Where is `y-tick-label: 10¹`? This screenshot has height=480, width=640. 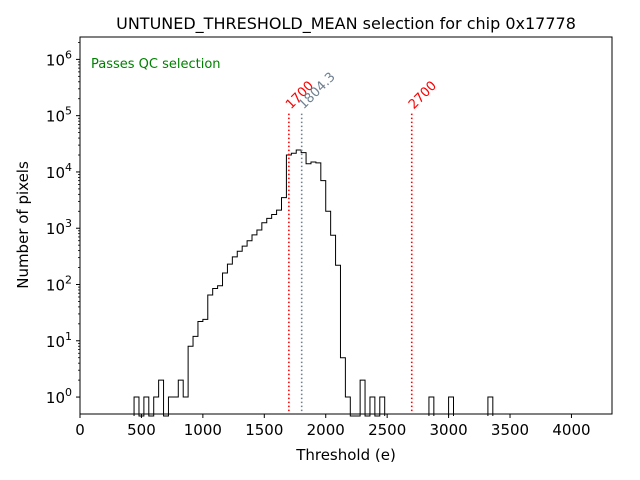 y-tick-label: 10¹ is located at coordinates (59, 340).